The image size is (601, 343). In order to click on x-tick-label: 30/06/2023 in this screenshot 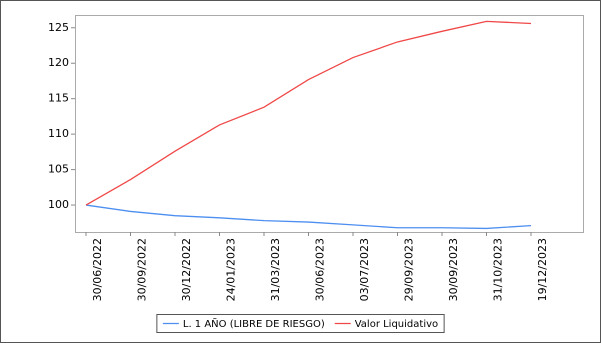, I will do `click(320, 269)`.